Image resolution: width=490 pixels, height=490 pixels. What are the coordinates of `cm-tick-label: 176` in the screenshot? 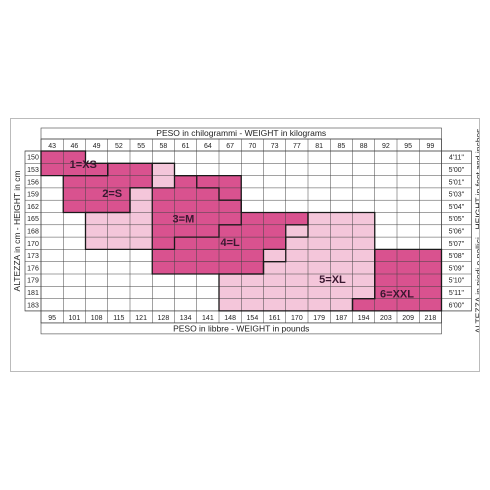 It's located at (33, 268).